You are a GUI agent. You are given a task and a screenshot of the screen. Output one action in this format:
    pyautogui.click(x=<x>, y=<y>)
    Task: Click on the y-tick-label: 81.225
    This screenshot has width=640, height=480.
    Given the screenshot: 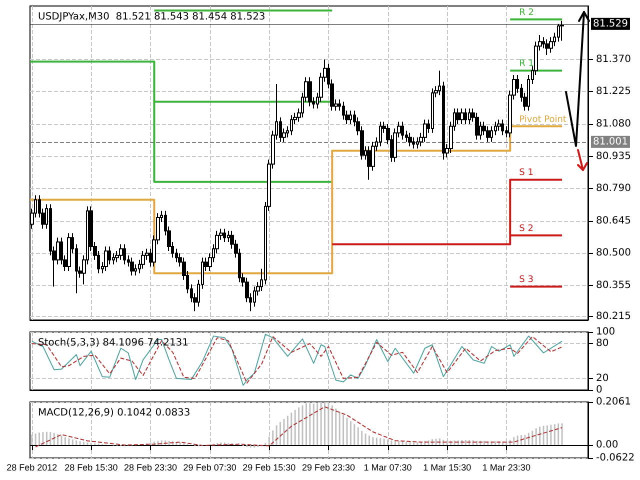 What is the action you would take?
    pyautogui.click(x=613, y=92)
    